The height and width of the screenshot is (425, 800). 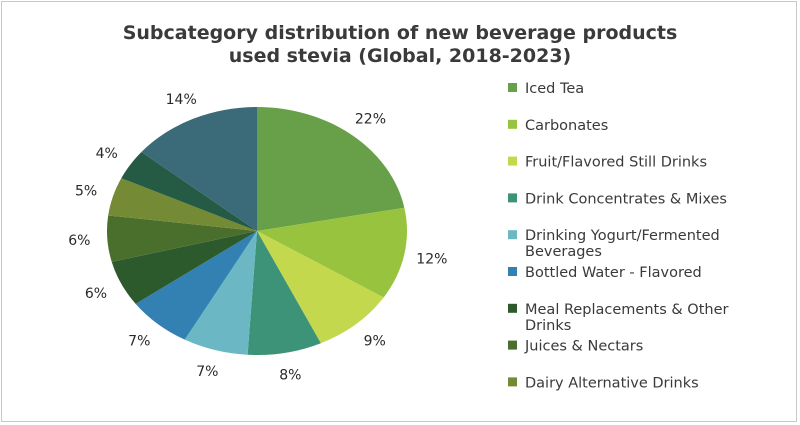 I want to click on slice-label-4: 7%, so click(x=207, y=372).